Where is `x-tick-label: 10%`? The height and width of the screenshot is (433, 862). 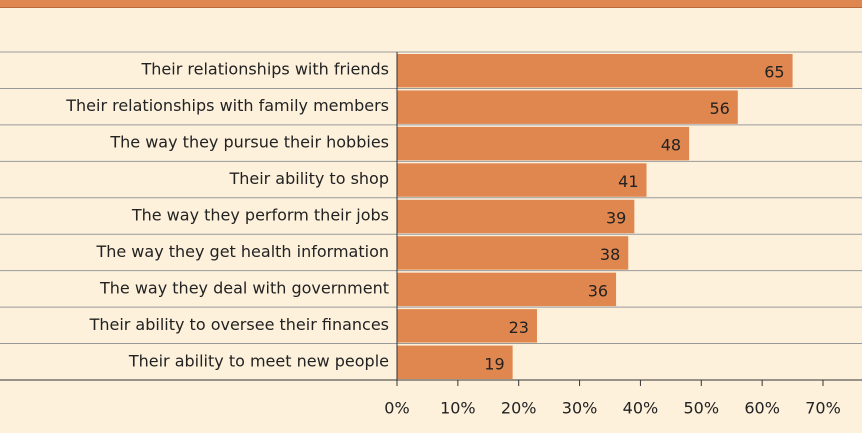 x-tick-label: 10% is located at coordinates (458, 408).